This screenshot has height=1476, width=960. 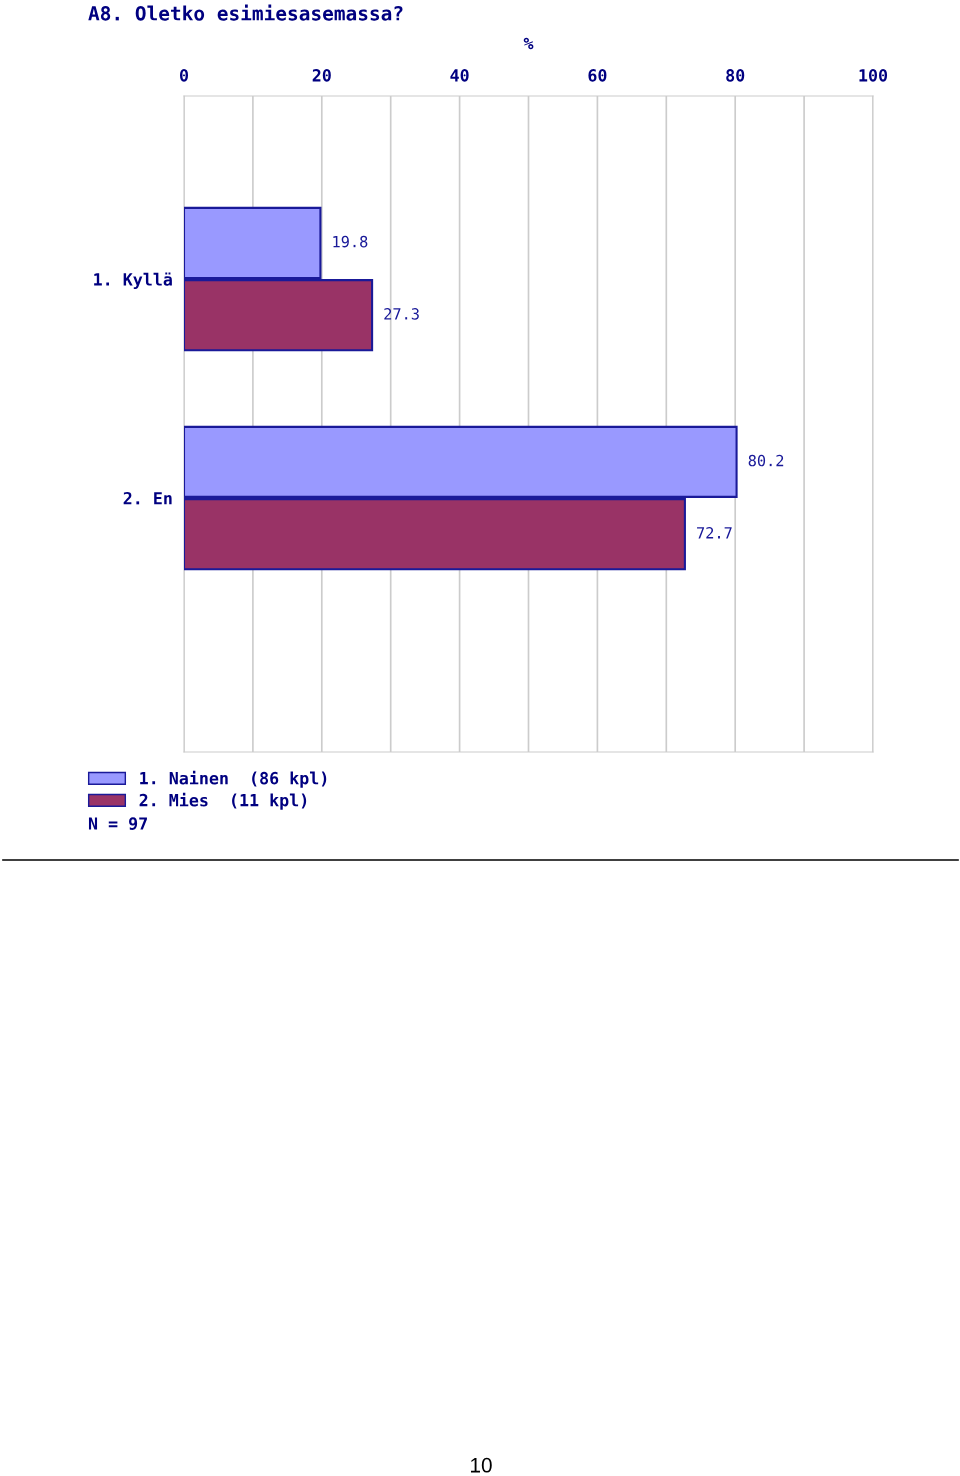 What do you see at coordinates (714, 533) in the screenshot?
I see `data-label: 72.7` at bounding box center [714, 533].